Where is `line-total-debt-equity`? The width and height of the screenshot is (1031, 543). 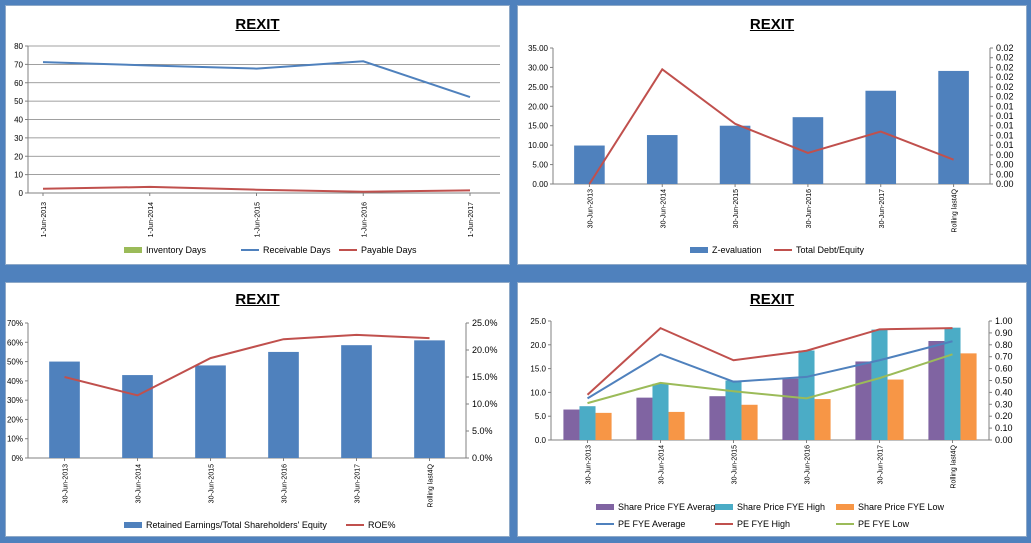
line-total-debt-equity is located at coordinates (771, 126).